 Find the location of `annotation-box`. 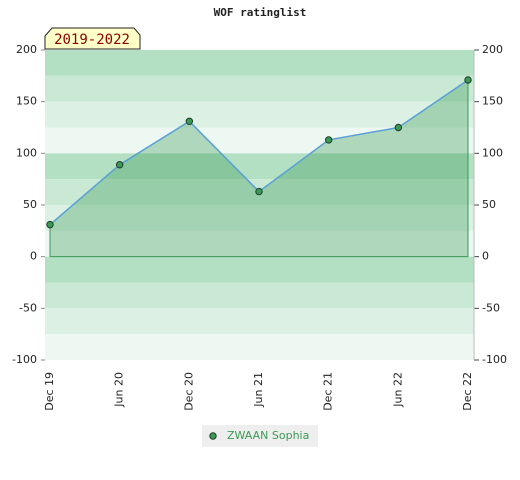

annotation-box is located at coordinates (92, 38).